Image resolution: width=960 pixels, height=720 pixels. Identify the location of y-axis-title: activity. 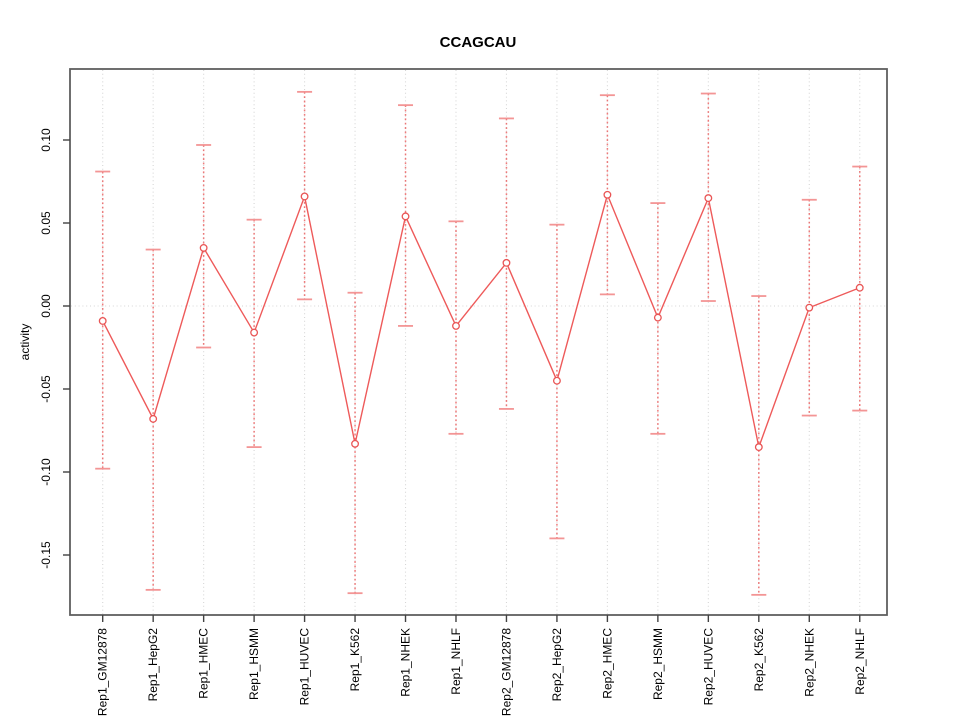
(25, 342).